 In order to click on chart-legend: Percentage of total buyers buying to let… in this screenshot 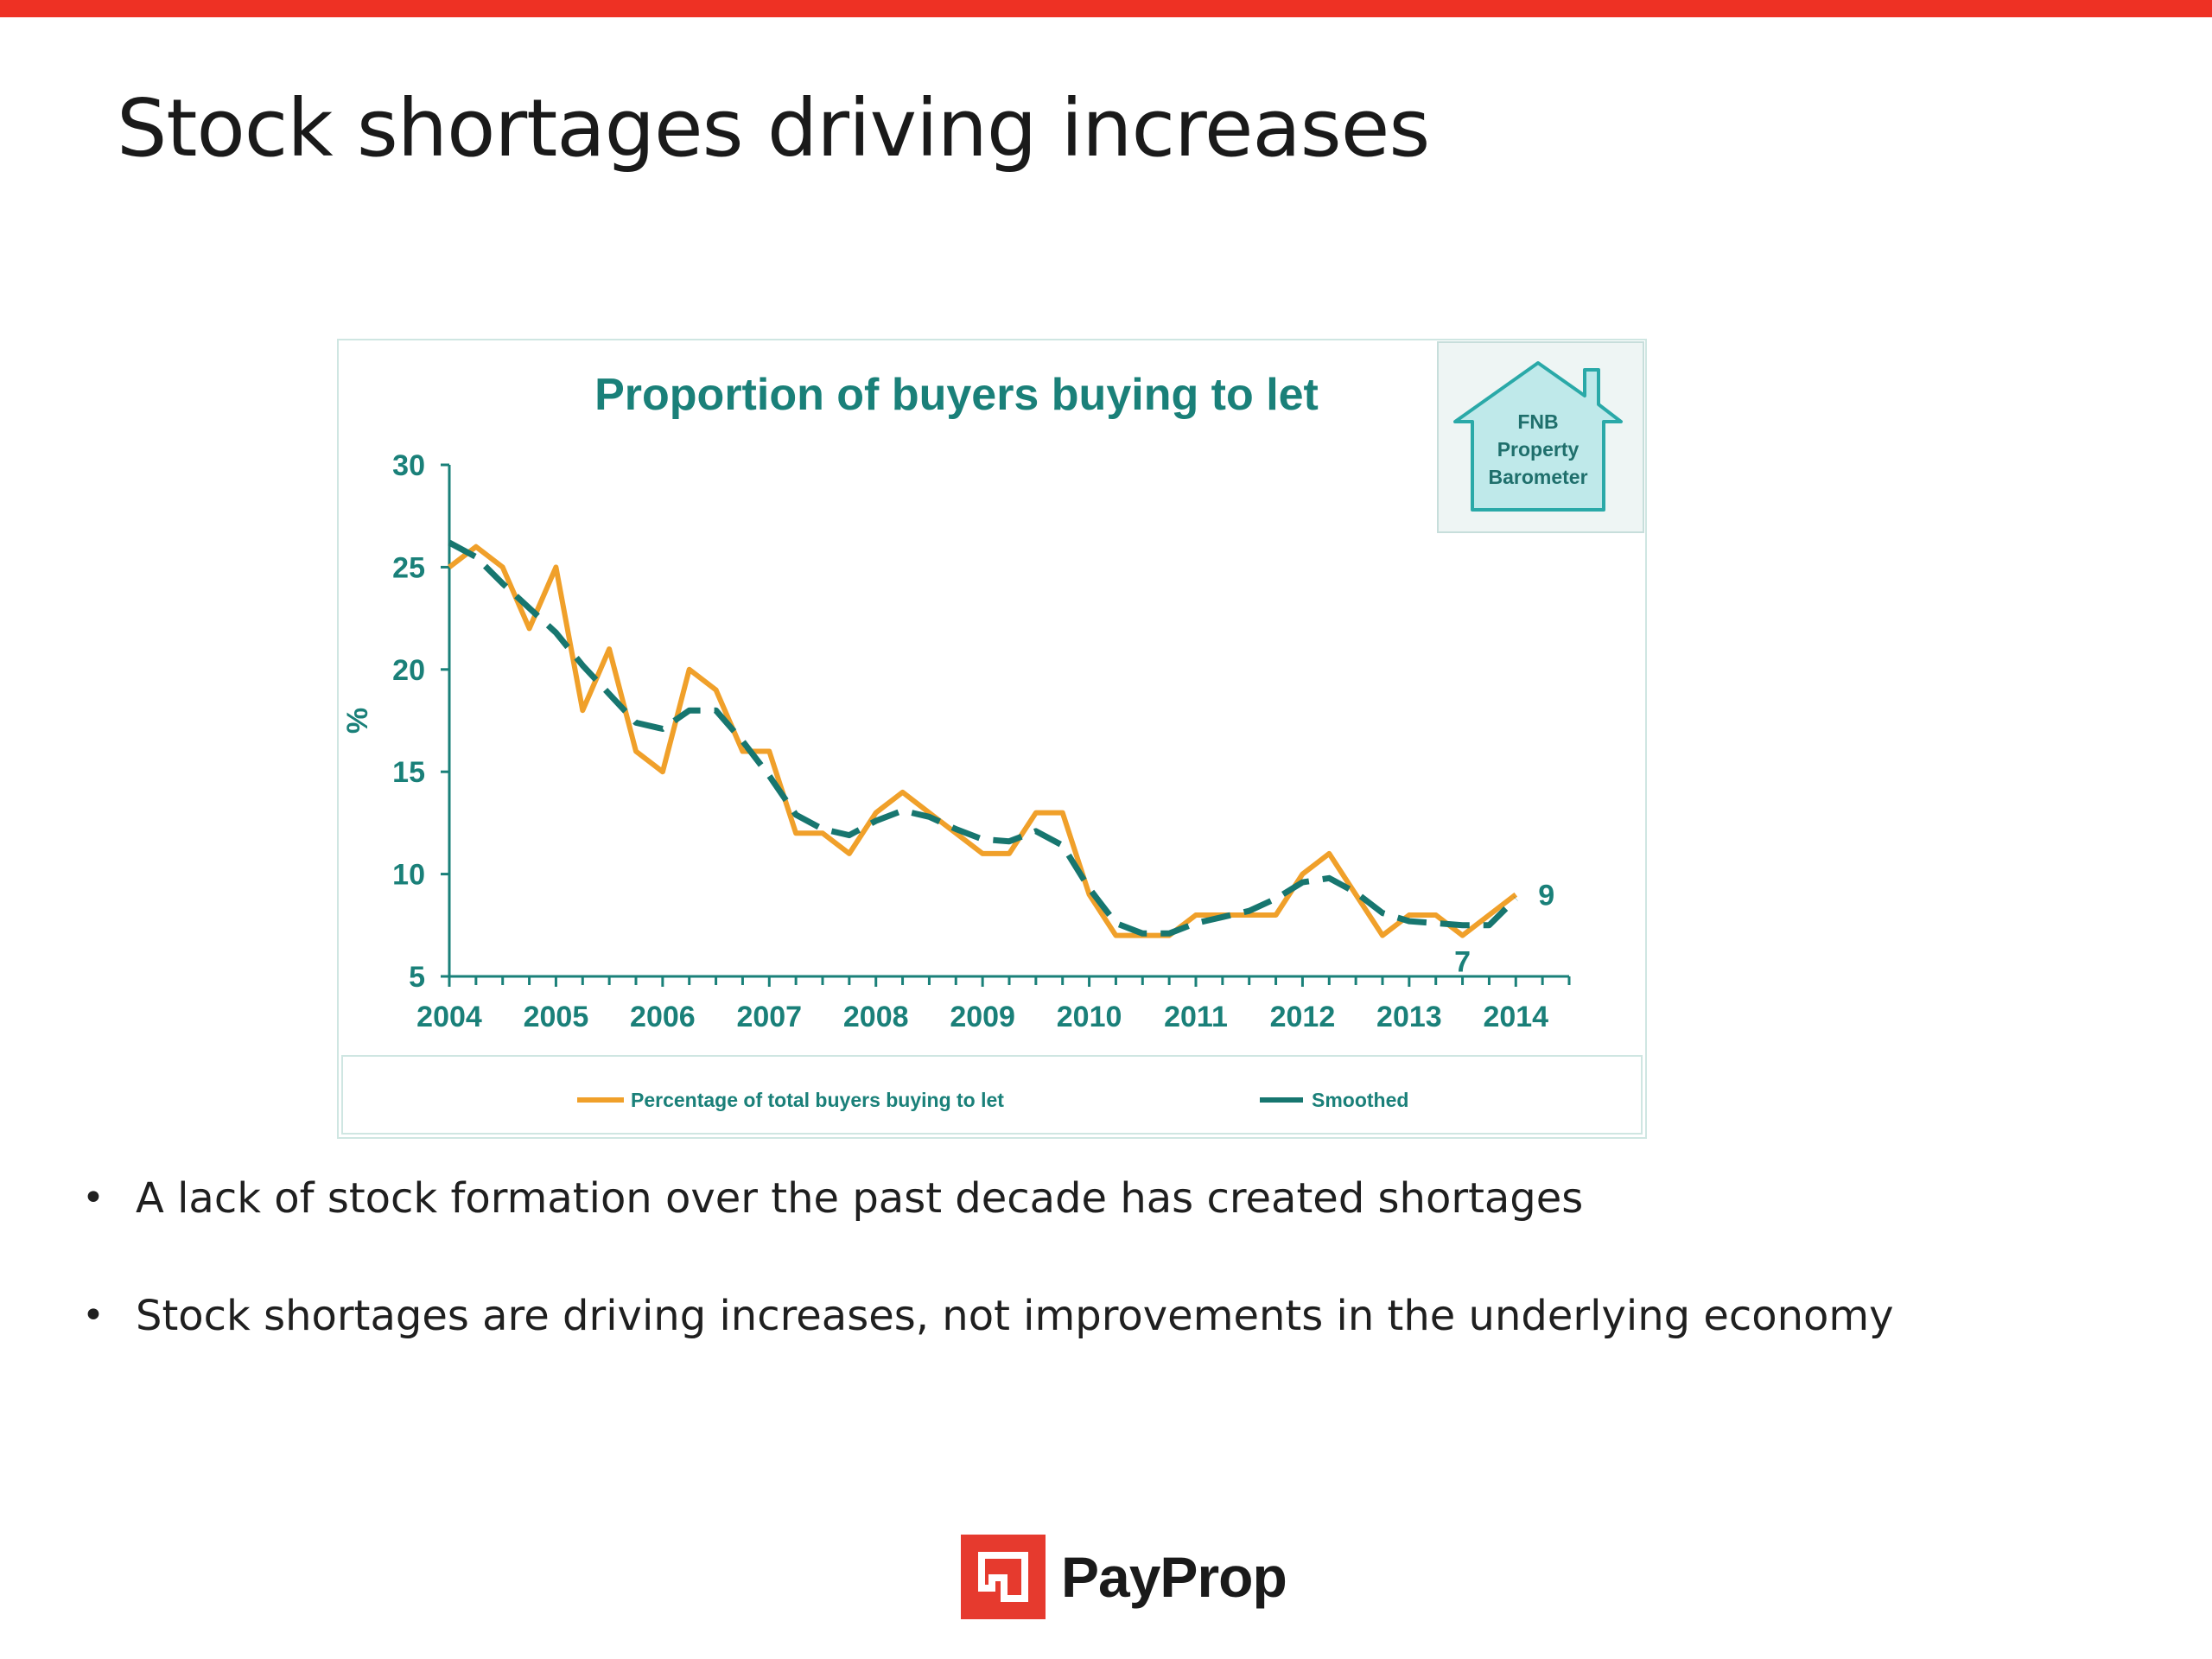, I will do `click(992, 1095)`.